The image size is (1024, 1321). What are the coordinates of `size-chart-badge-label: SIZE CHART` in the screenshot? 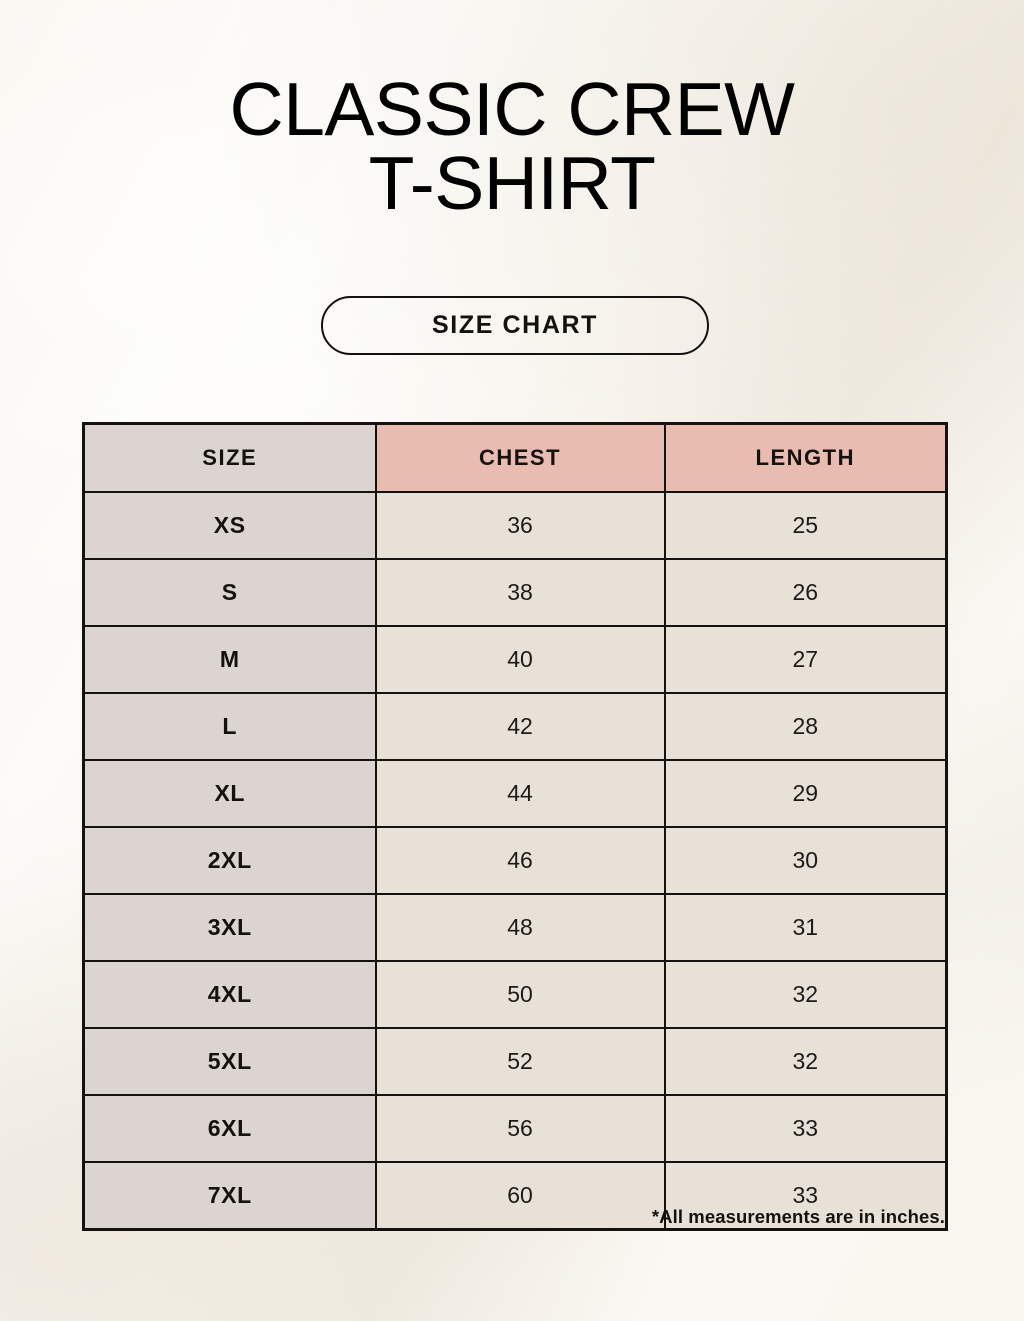 It's located at (515, 325).